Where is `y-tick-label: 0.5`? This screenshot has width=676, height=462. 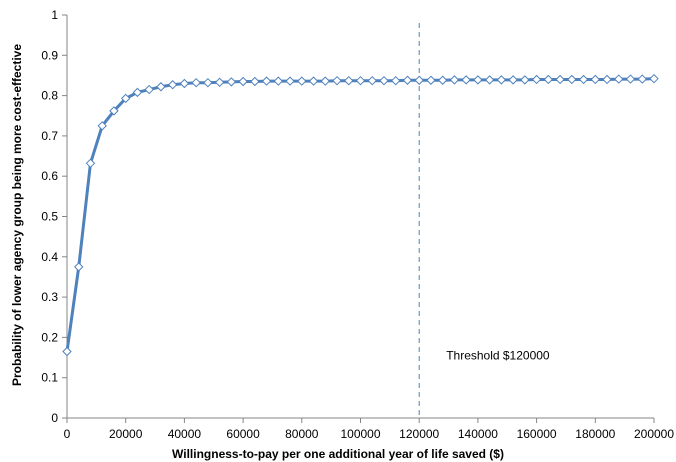 y-tick-label: 0.5 is located at coordinates (49, 217).